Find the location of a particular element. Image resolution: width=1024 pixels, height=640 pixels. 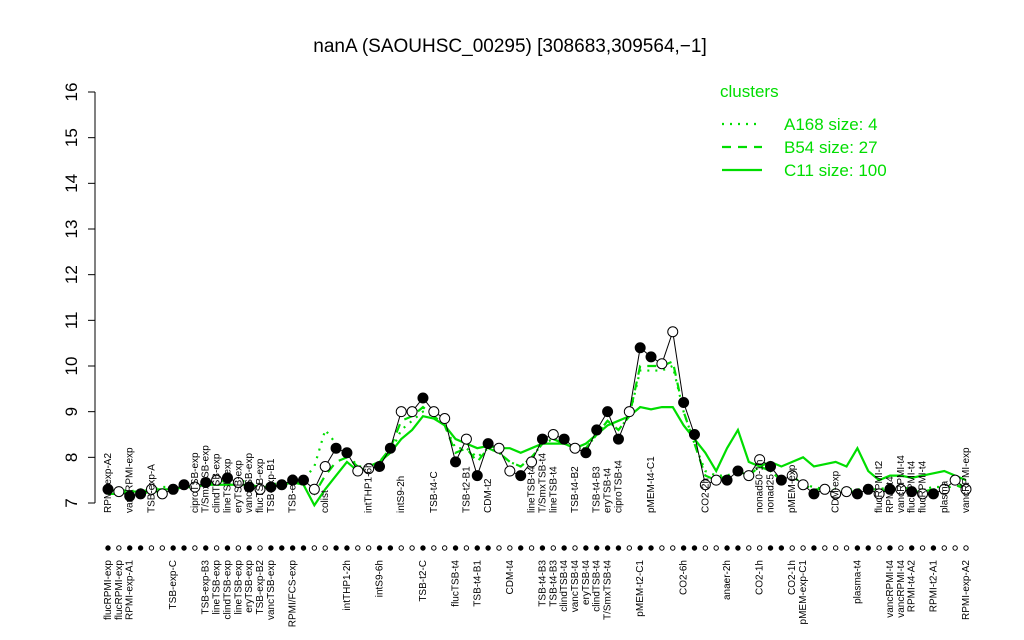

x-top-label: RPMI-exp-A2 is located at coordinates (108, 483).